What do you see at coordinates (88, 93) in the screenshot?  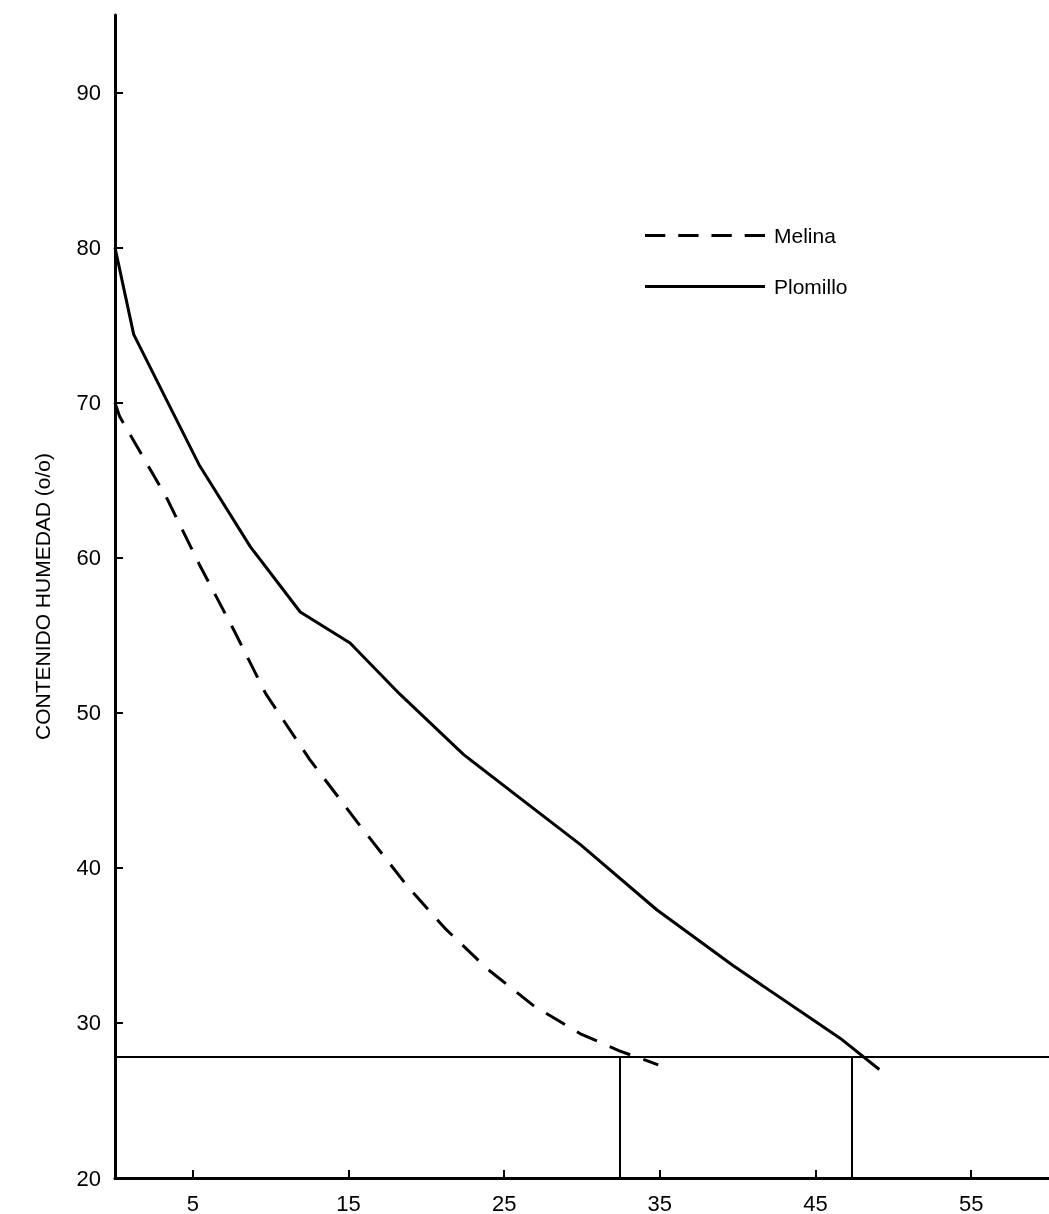 I see `y-tick-label: 90` at bounding box center [88, 93].